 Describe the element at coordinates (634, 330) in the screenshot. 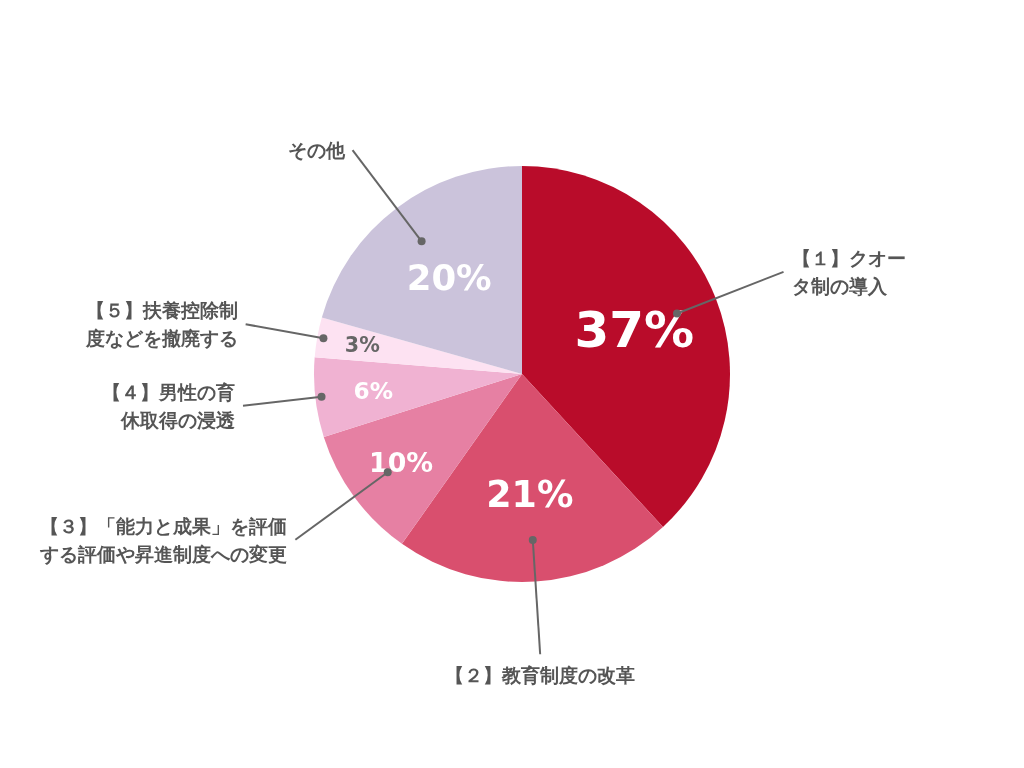

I see `data-label: 37%` at that location.